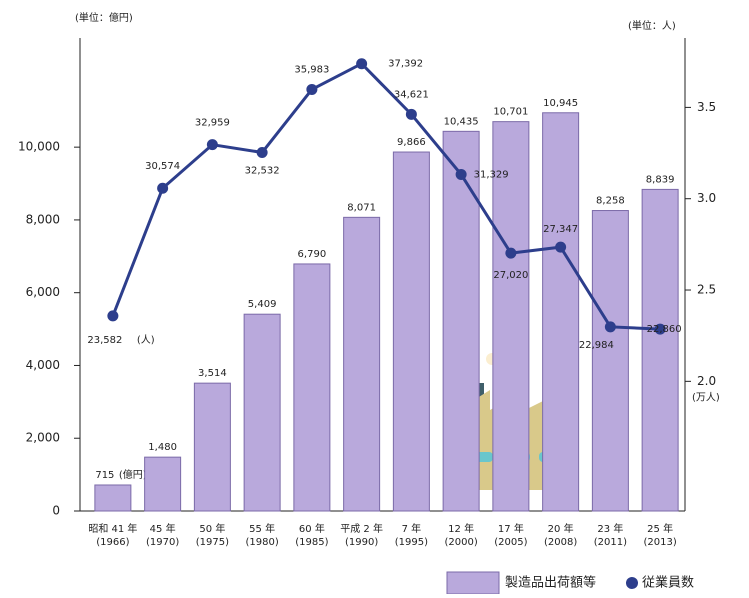 This screenshot has height=598, width=749. I want to click on line-value-label: 31,329, so click(491, 174).